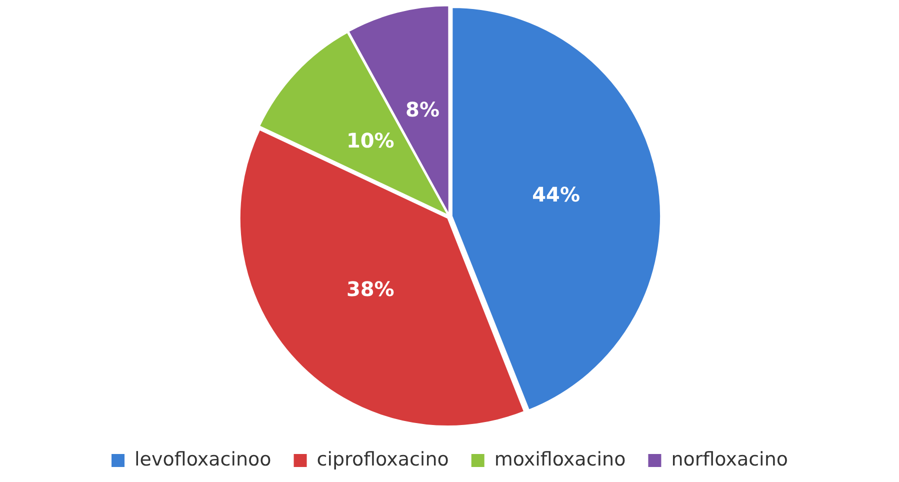 The height and width of the screenshot is (482, 899). Describe the element at coordinates (203, 459) in the screenshot. I see `legend-label: levofloxacinoo` at that location.